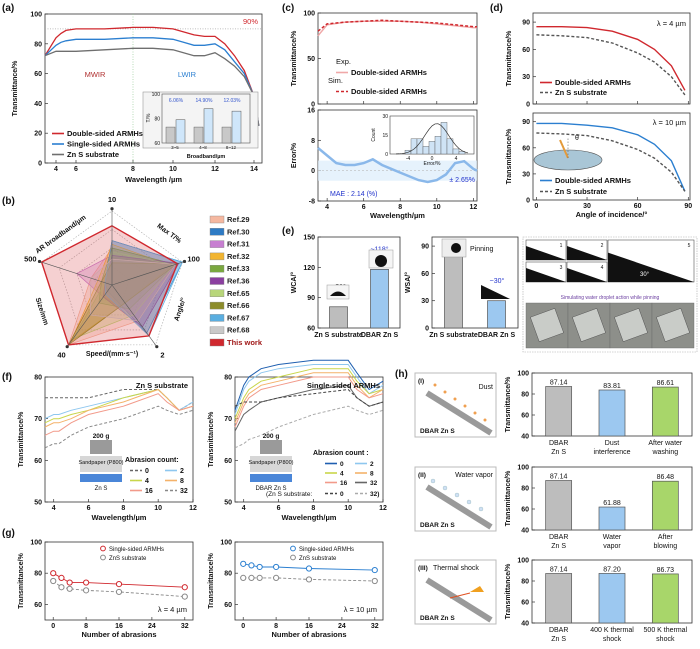  What do you see at coordinates (8, 201) in the screenshot?
I see `panel-label: (b)` at bounding box center [8, 201].